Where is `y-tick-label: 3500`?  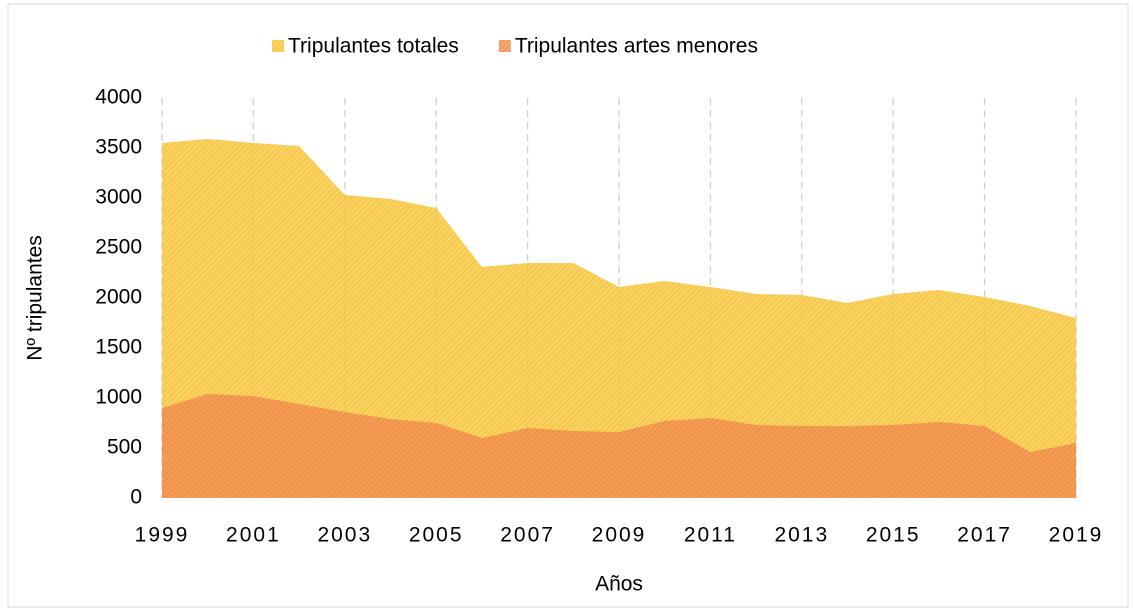 y-tick-label: 3500 is located at coordinates (118, 147).